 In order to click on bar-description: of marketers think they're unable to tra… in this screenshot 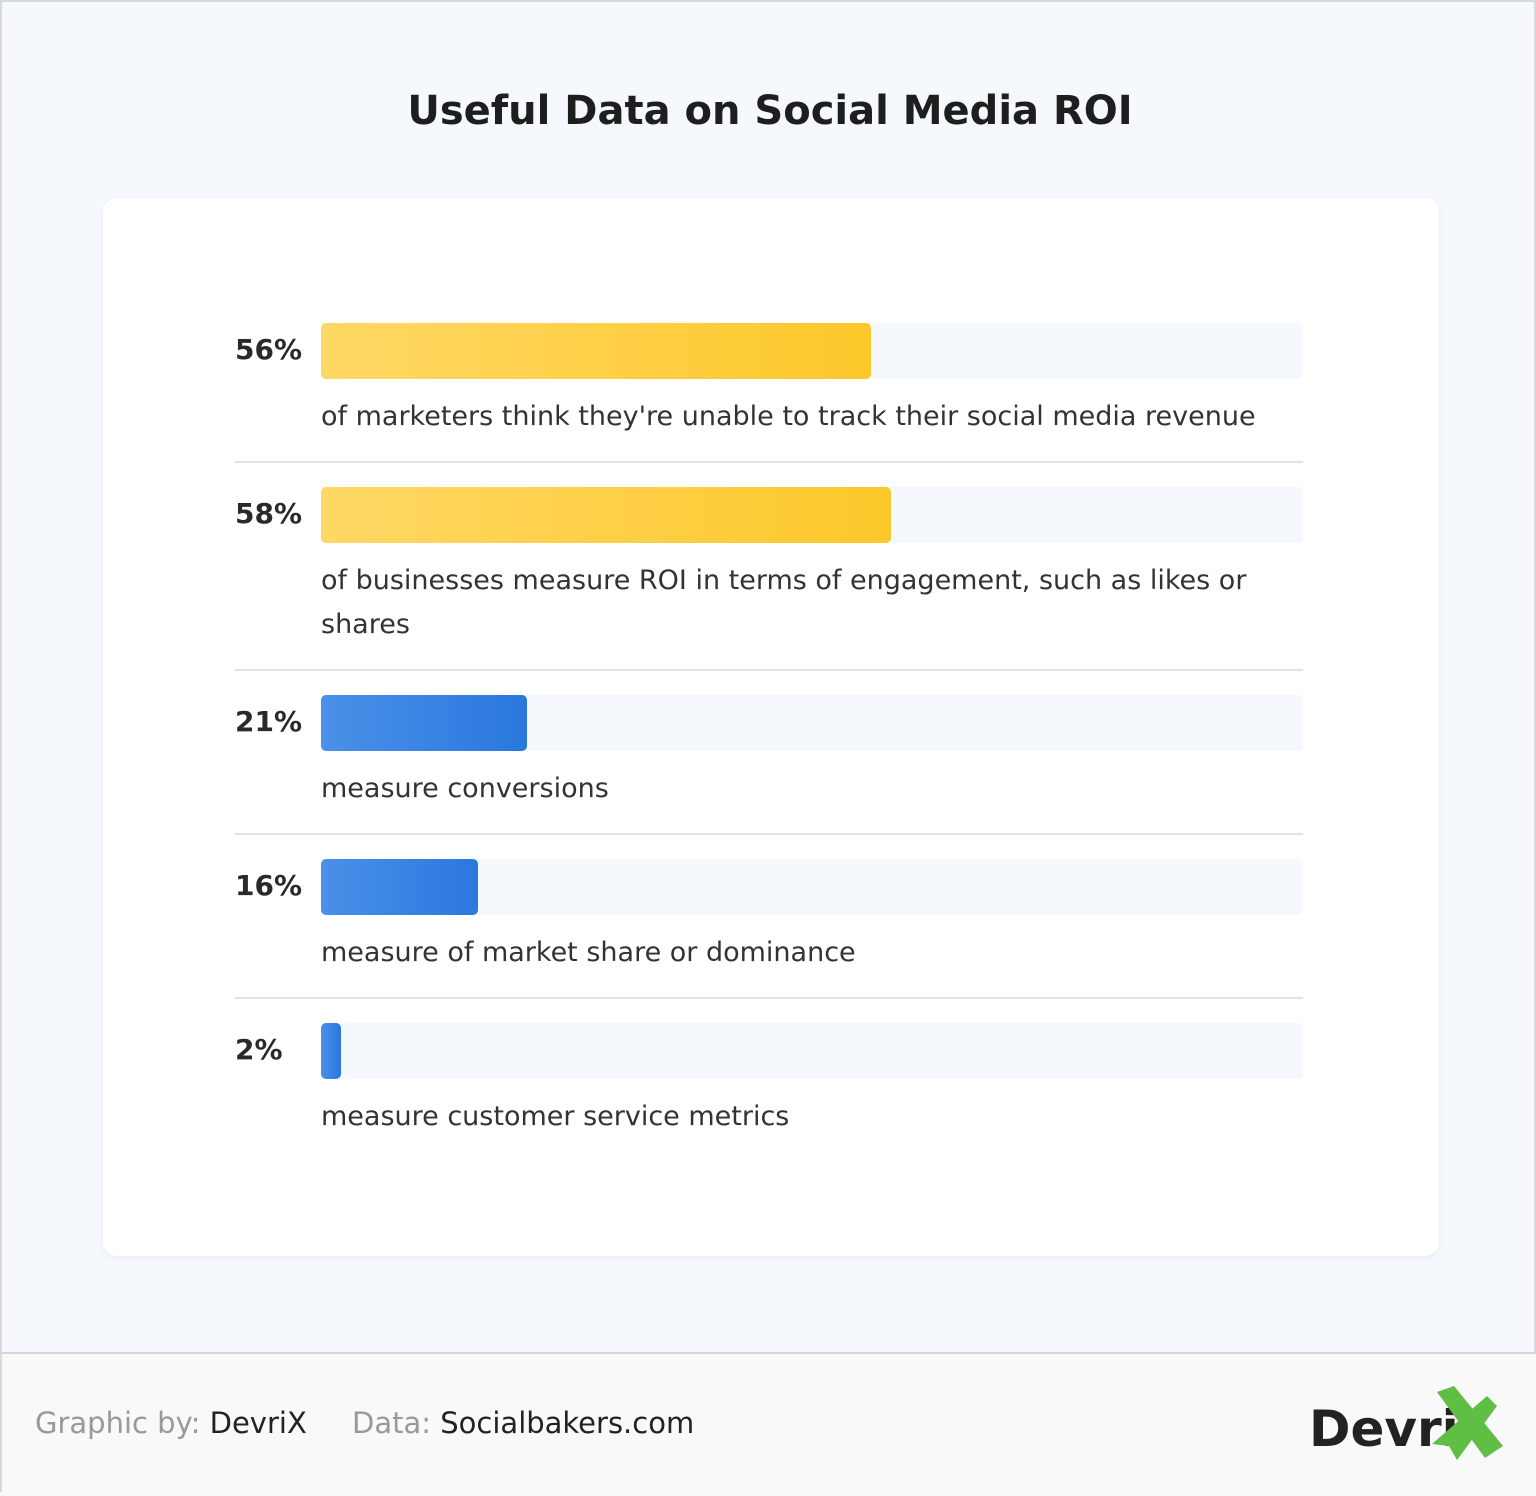, I will do `click(788, 416)`.